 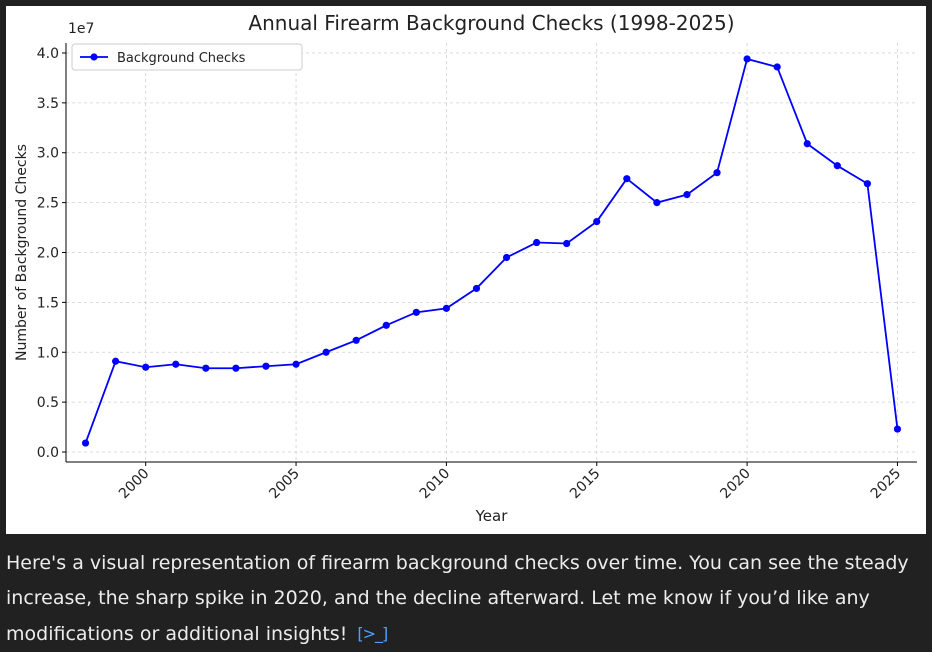 What do you see at coordinates (22, 252) in the screenshot?
I see `y-axis-label: Number of Background Checks` at bounding box center [22, 252].